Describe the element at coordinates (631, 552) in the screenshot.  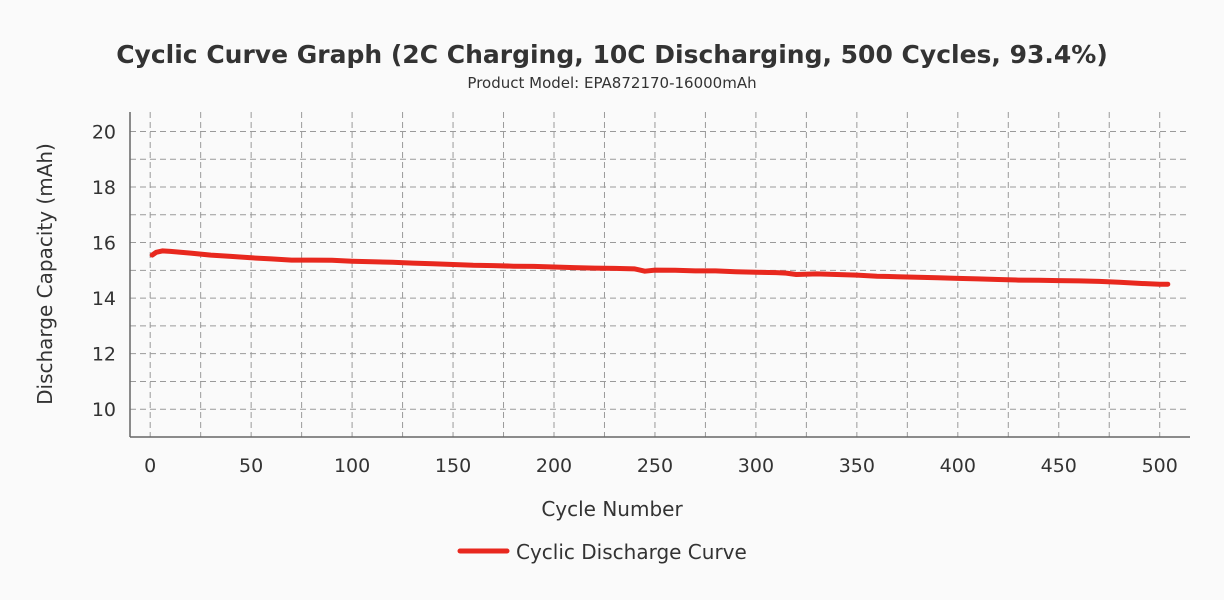
I see `legend-label: Cyclic Discharge Curve` at that location.